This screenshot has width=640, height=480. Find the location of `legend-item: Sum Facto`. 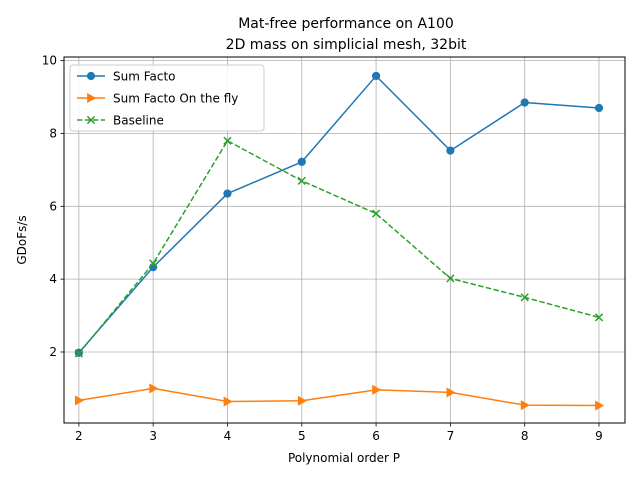

legend-item: Sum Facto is located at coordinates (126, 77).